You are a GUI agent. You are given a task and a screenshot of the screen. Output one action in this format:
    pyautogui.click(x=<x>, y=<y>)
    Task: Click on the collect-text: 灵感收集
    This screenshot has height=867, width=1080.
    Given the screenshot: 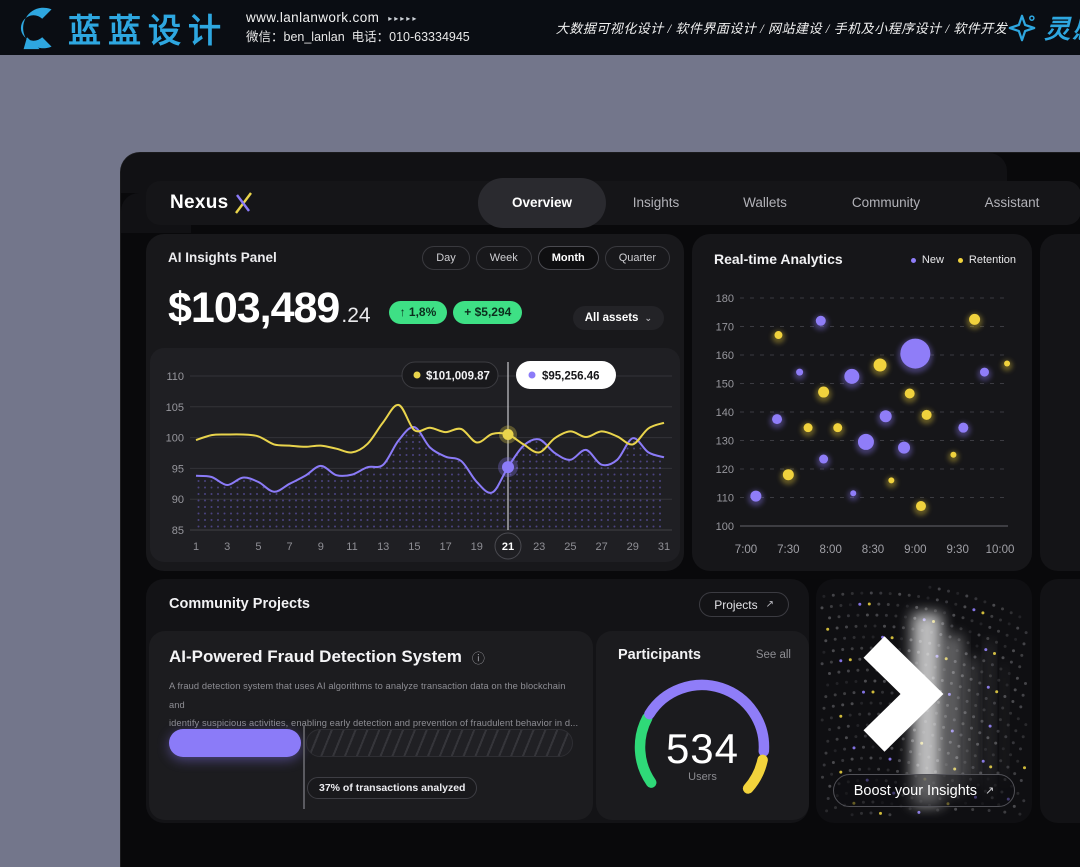 What is the action you would take?
    pyautogui.click(x=1062, y=29)
    